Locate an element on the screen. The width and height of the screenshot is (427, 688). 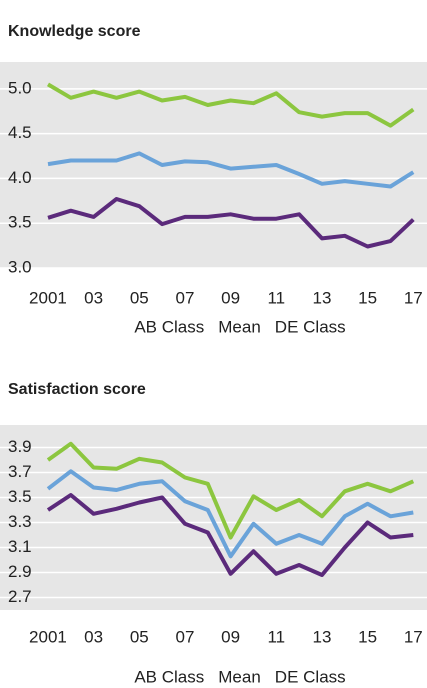
y-tick-label: 2.9 is located at coordinates (20, 571).